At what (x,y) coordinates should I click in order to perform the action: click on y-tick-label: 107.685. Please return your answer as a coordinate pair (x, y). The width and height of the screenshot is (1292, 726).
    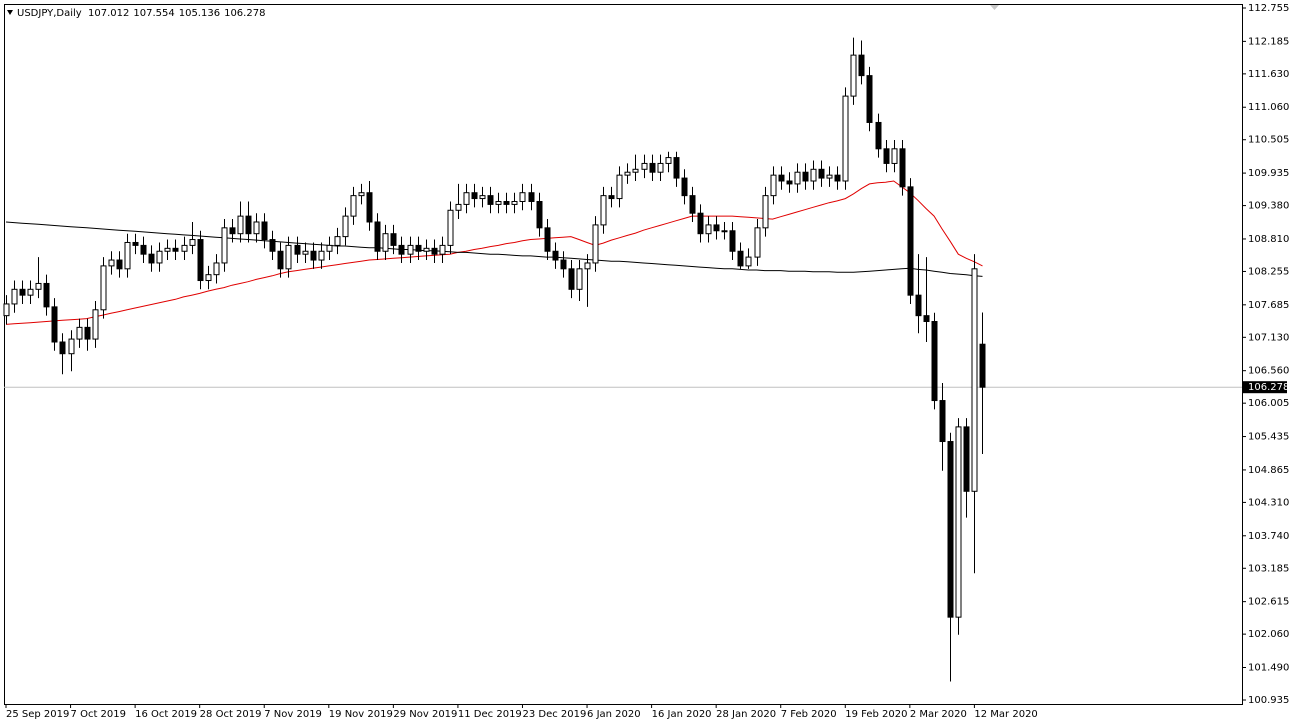
    Looking at the image, I should click on (1268, 305).